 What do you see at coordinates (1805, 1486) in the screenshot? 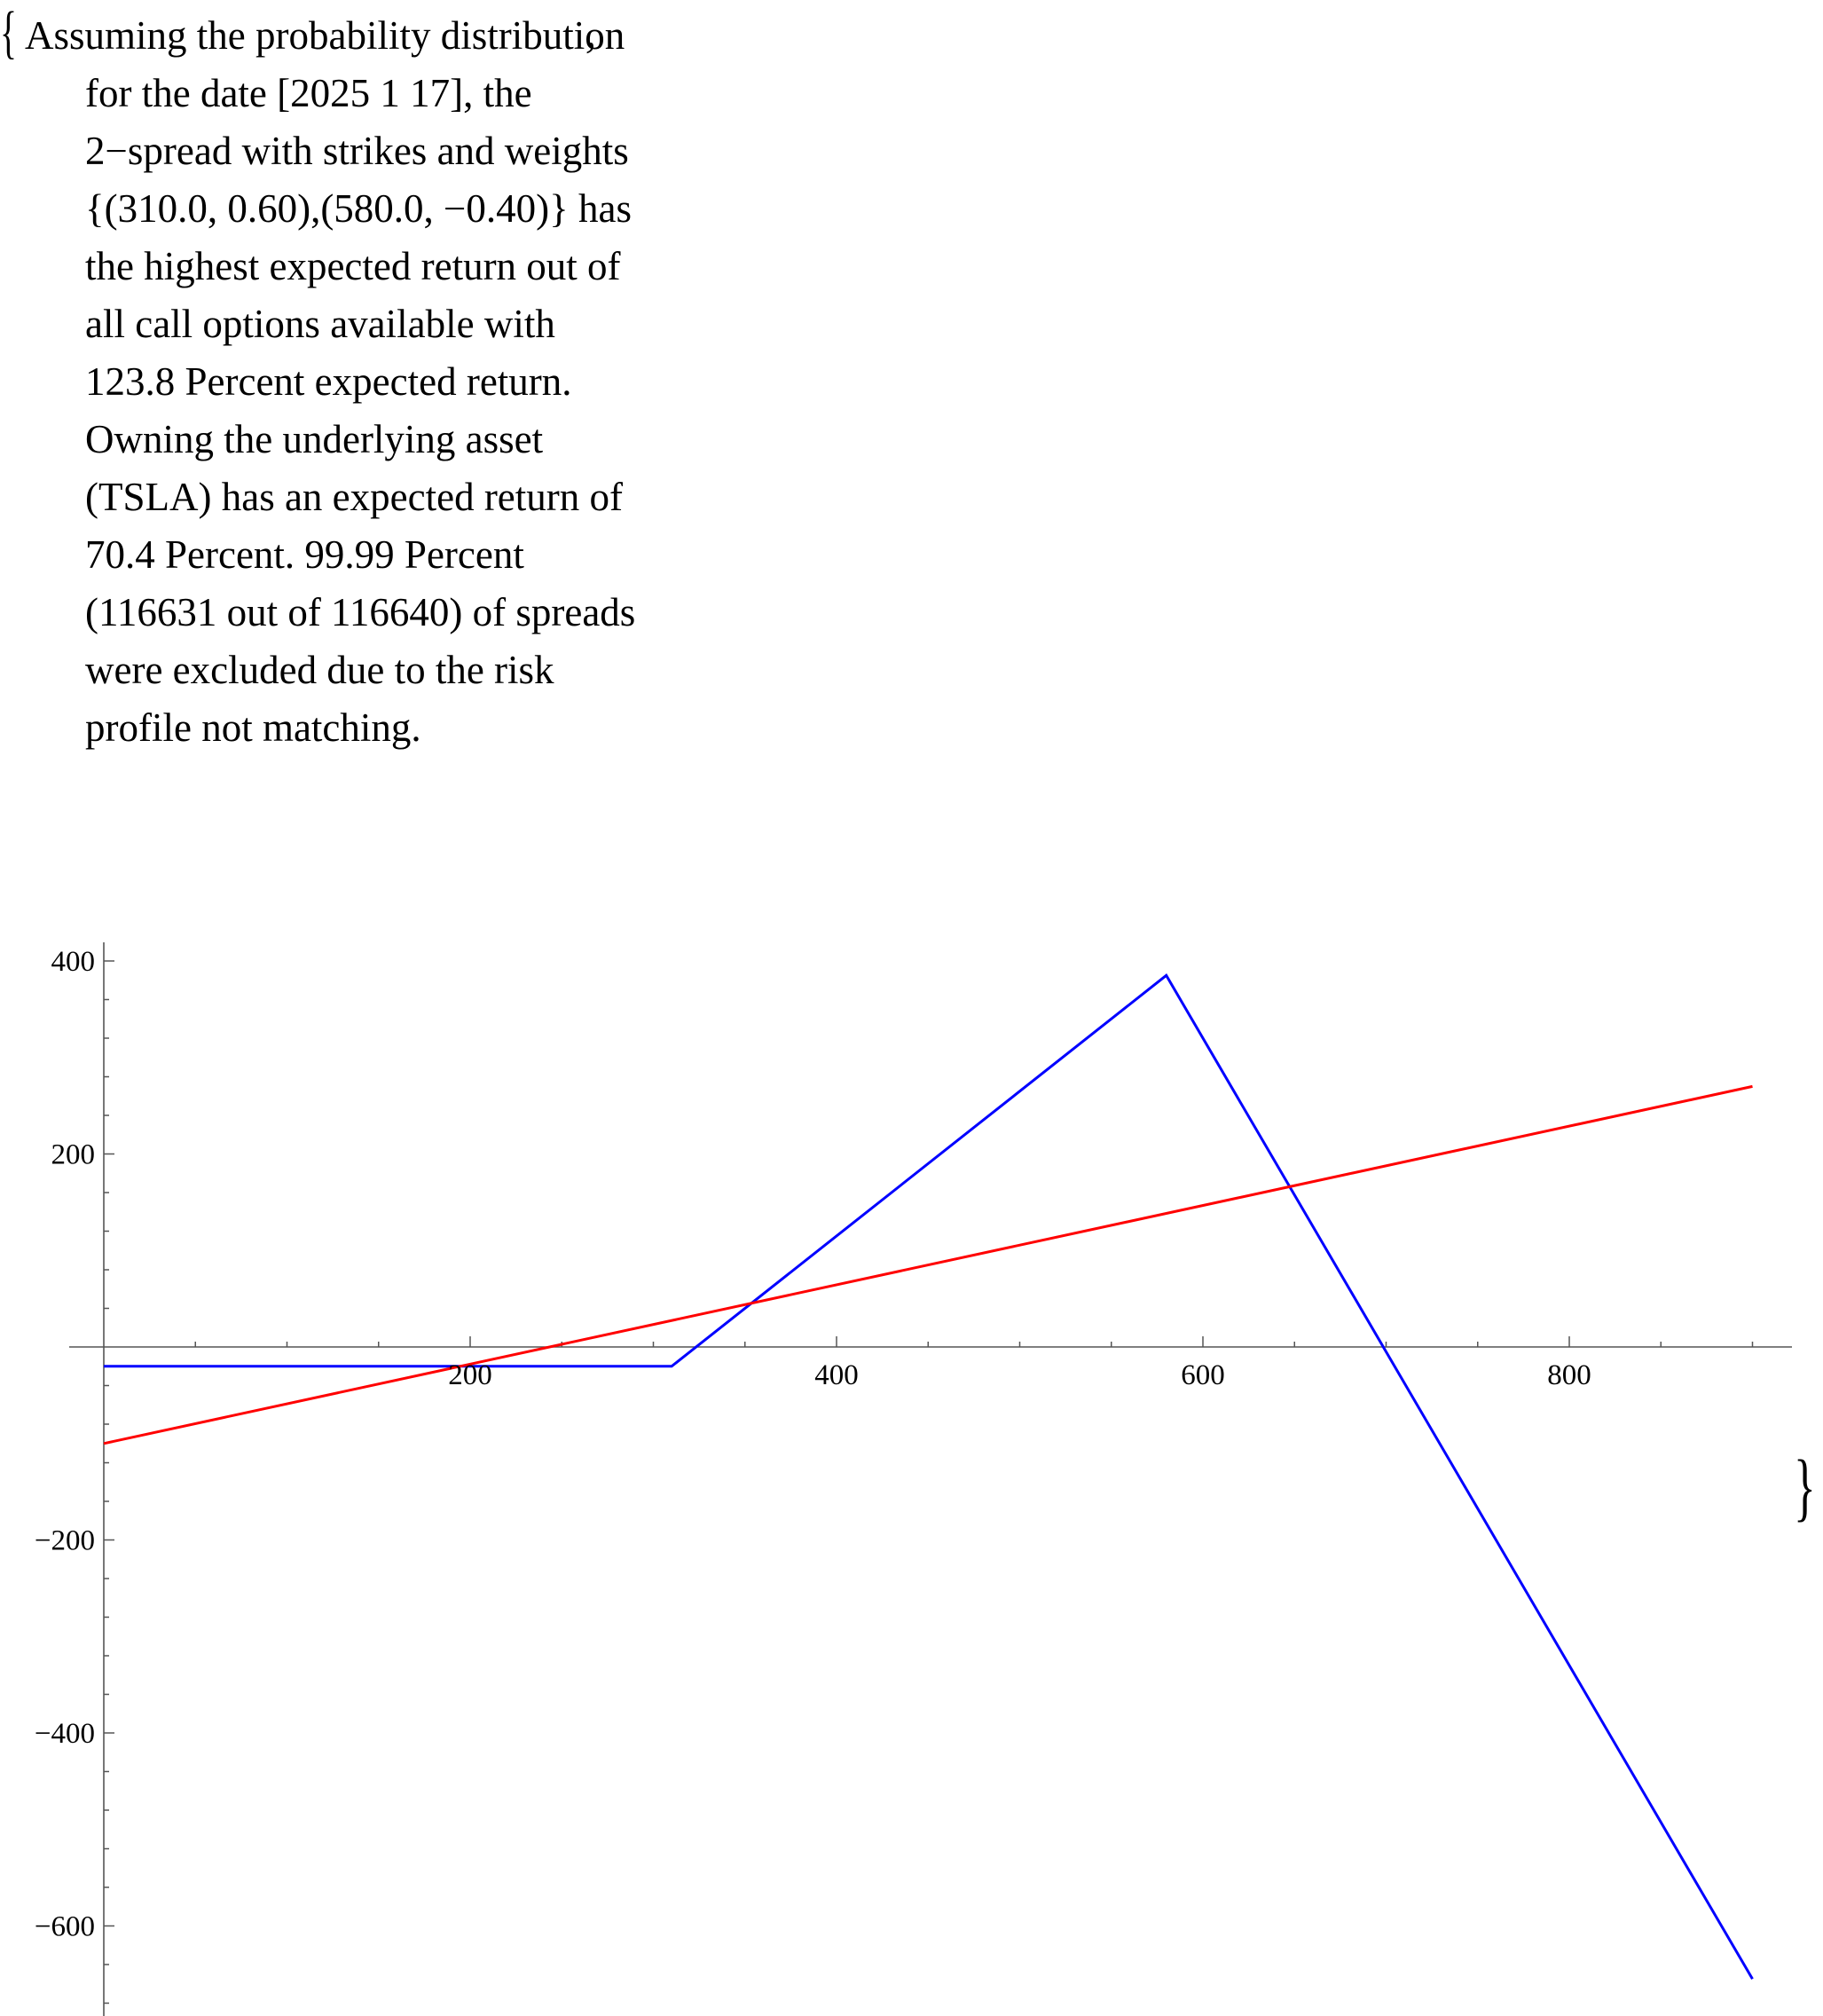
I see `close-brace: }` at bounding box center [1805, 1486].